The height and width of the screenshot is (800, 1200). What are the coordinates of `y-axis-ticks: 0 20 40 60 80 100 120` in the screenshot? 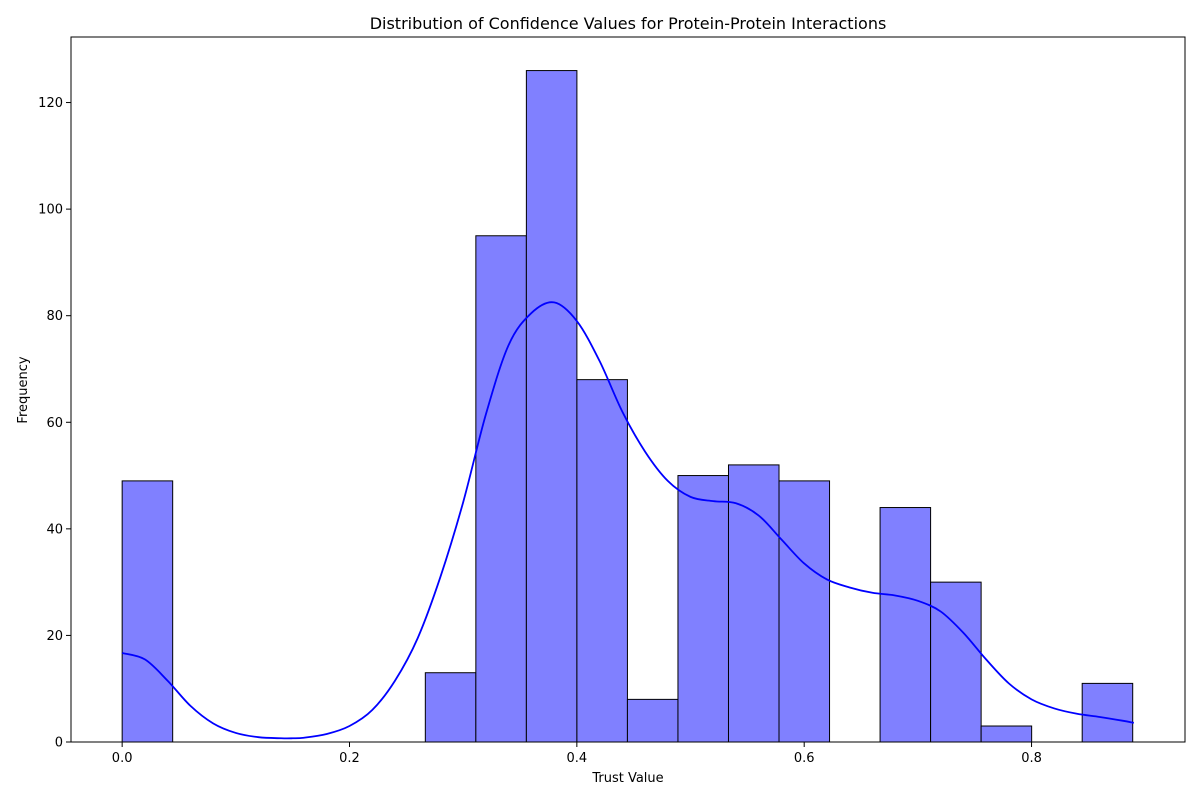 It's located at (54, 423).